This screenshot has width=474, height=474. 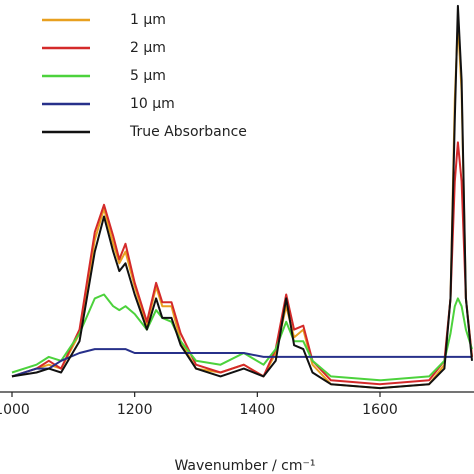 I want to click on legend-label: 5 µm, so click(x=148, y=76).